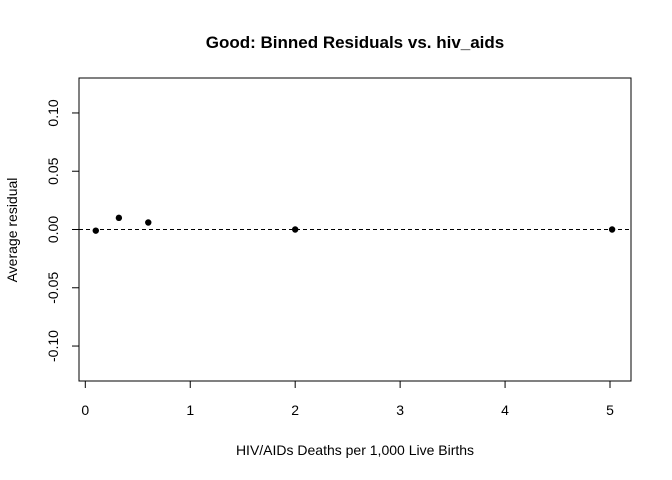 This screenshot has width=672, height=480. What do you see at coordinates (354, 224) in the screenshot?
I see `data-points` at bounding box center [354, 224].